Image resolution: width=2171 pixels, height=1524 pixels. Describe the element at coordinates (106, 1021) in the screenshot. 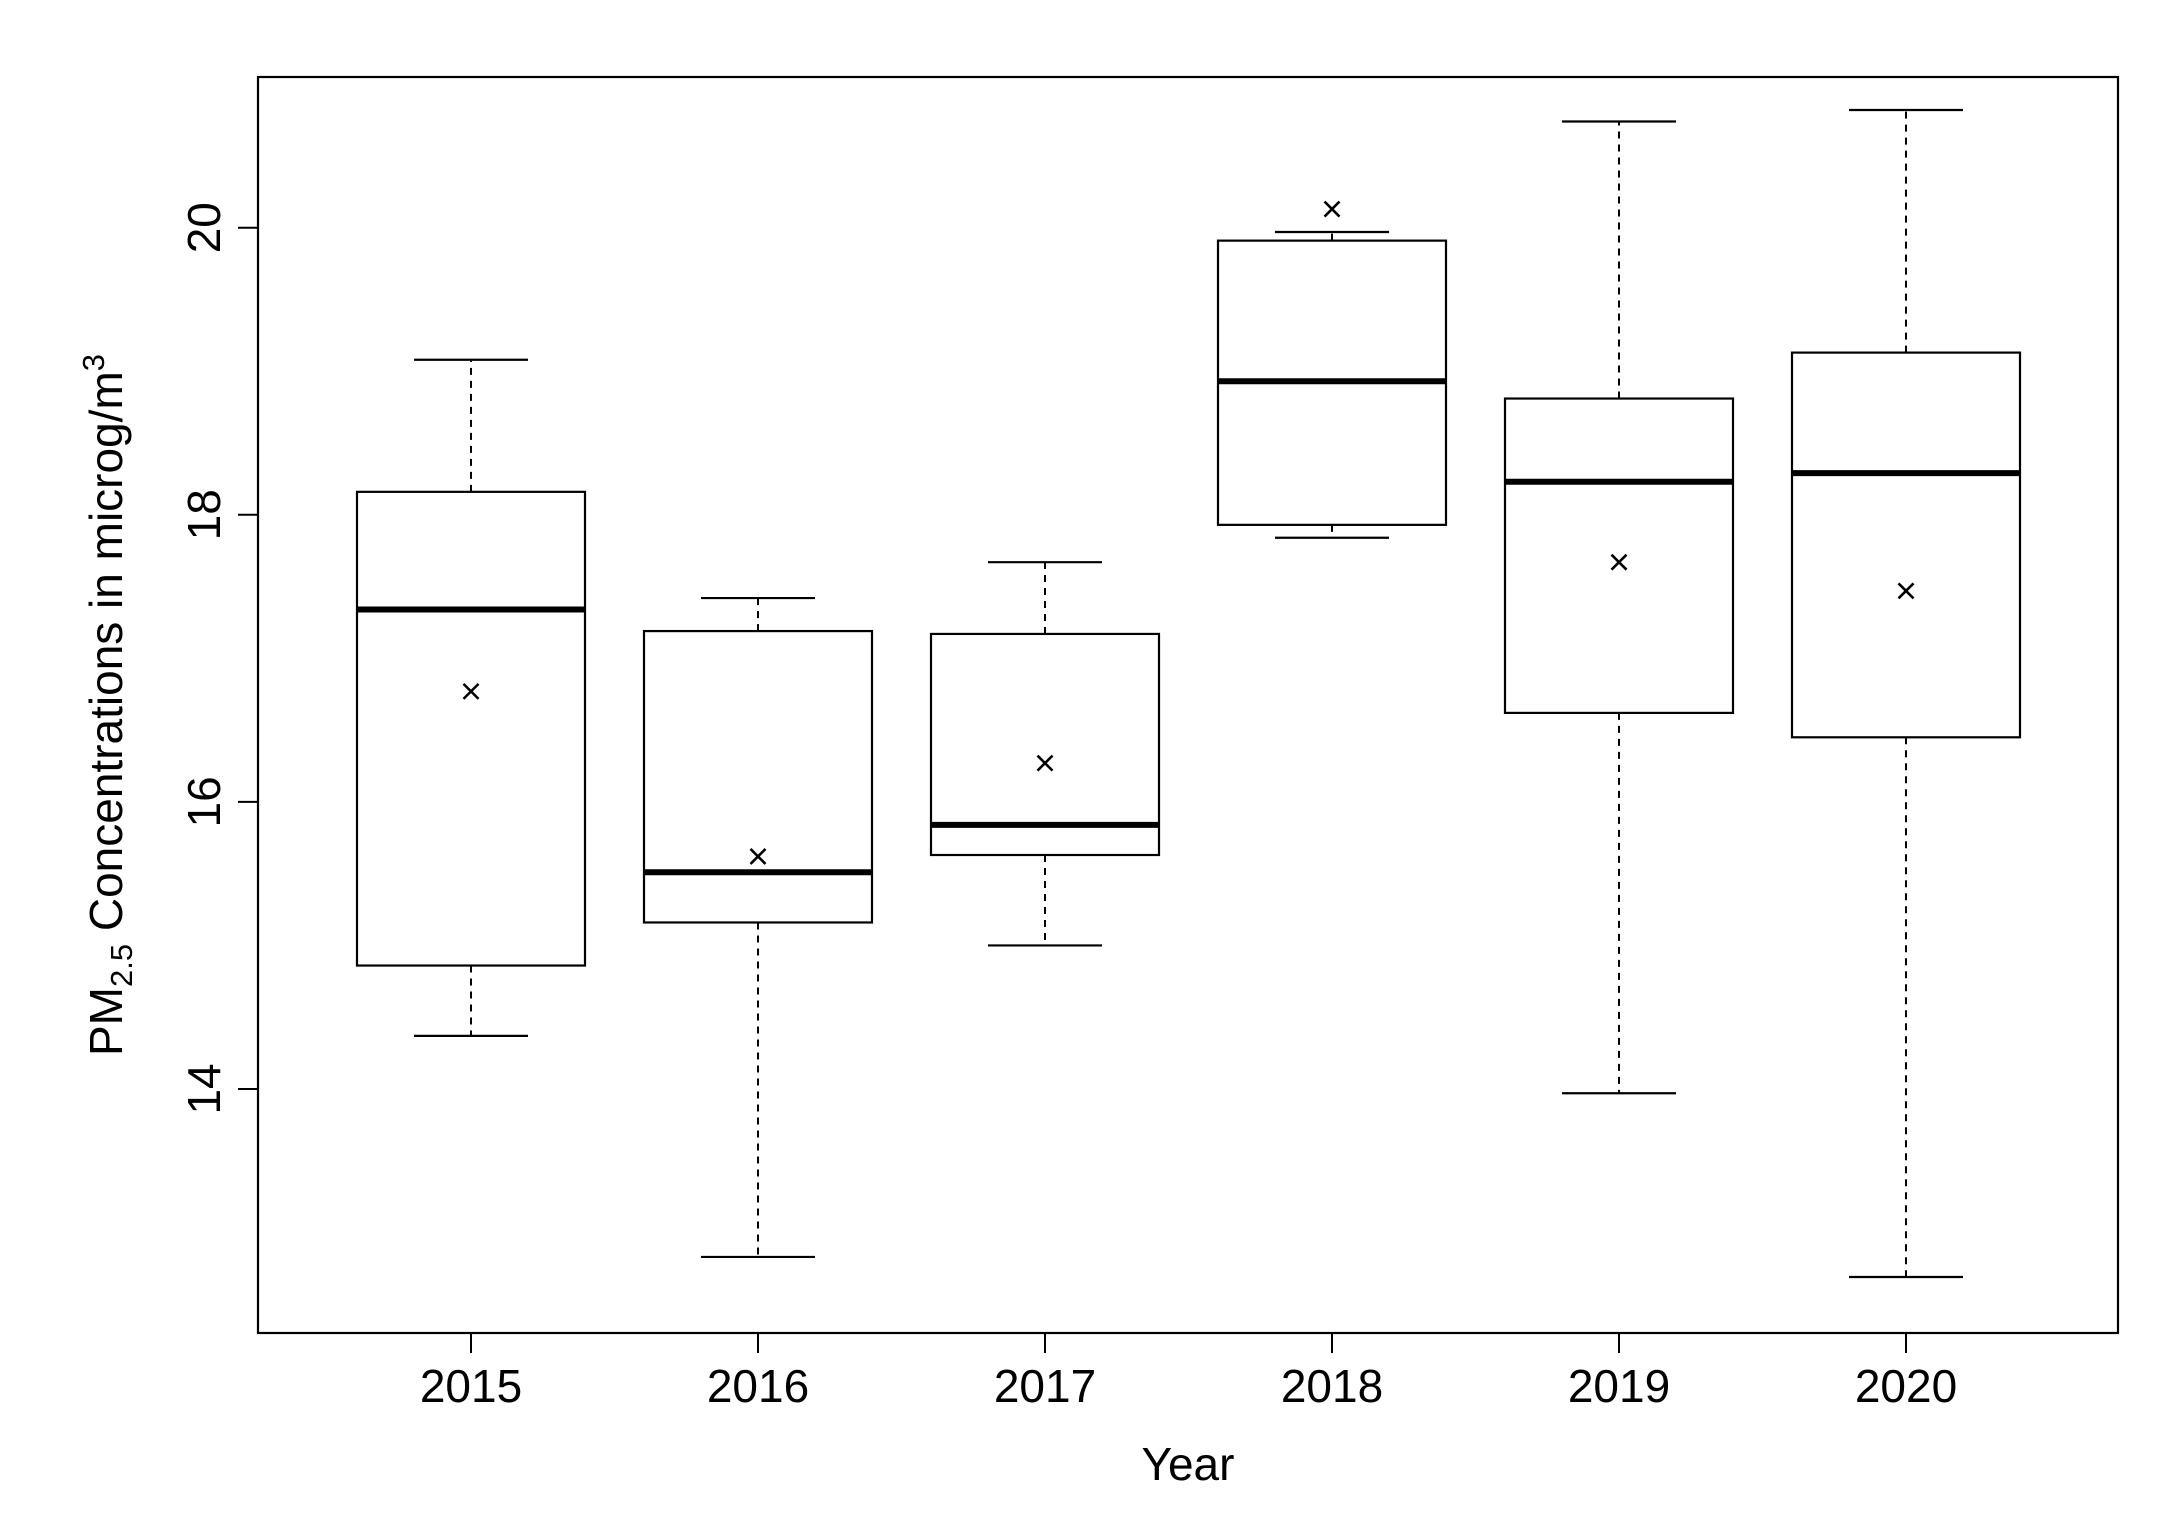

I see `y-axis-label-pm: PM` at that location.